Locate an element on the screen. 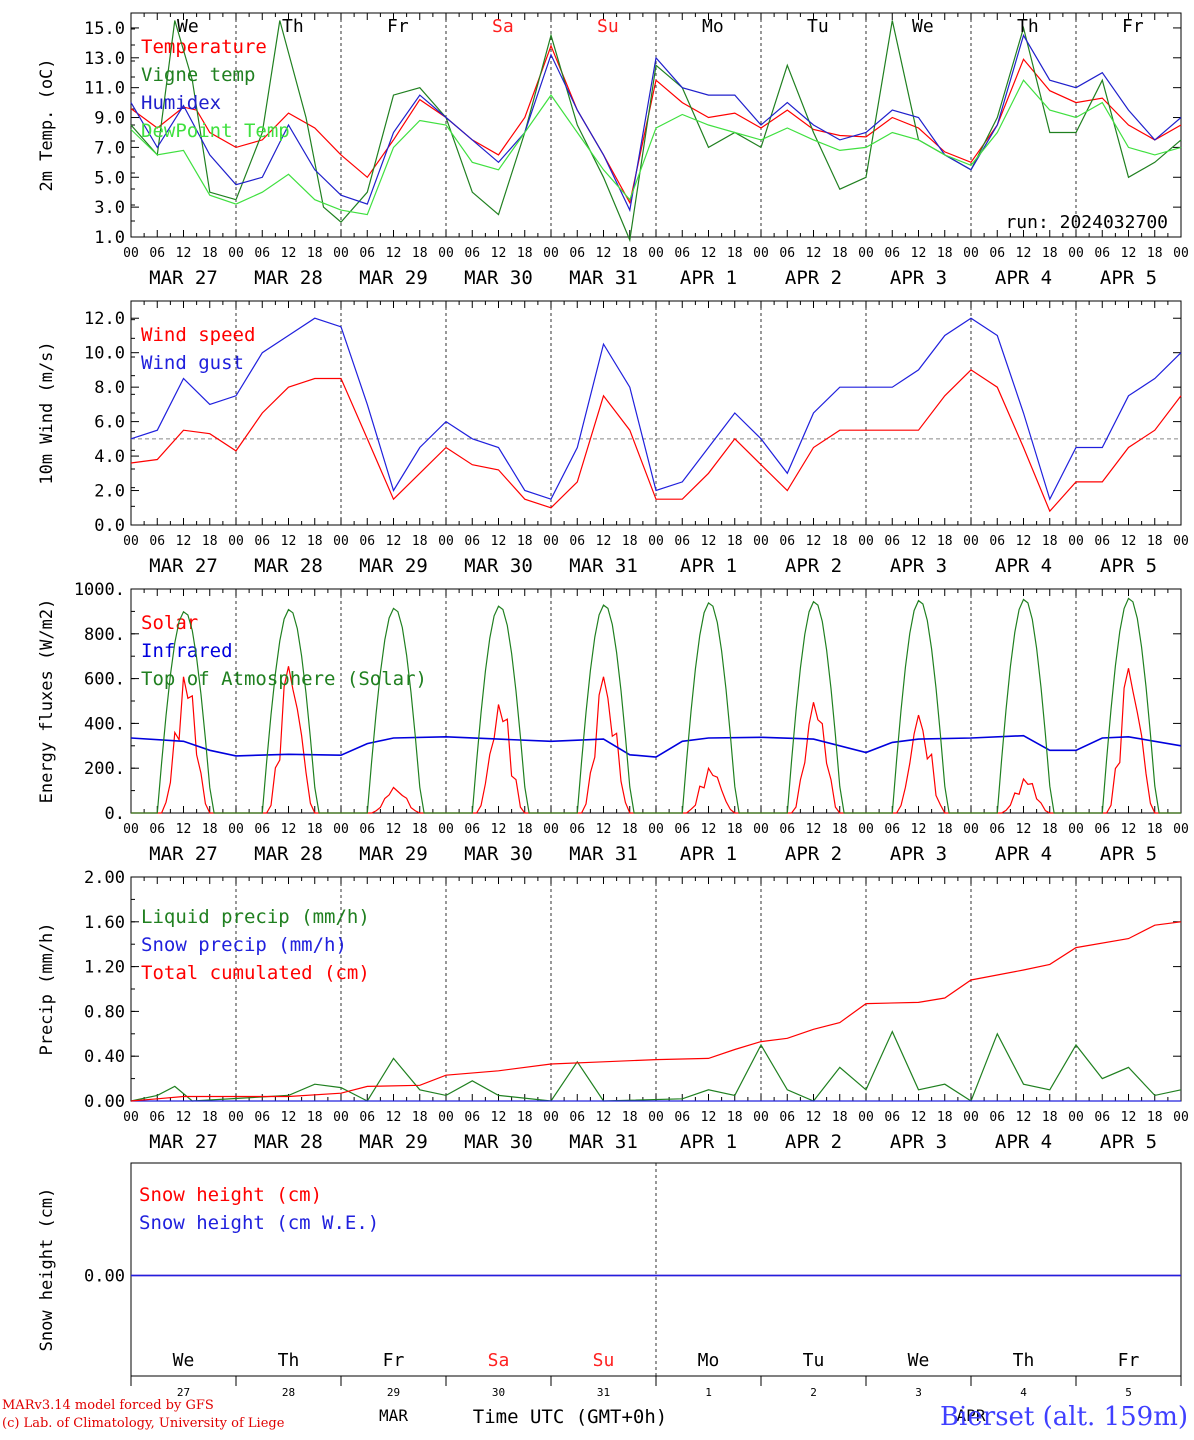 The height and width of the screenshot is (1440, 1194). y-tick-label: 15.0 is located at coordinates (104, 29).